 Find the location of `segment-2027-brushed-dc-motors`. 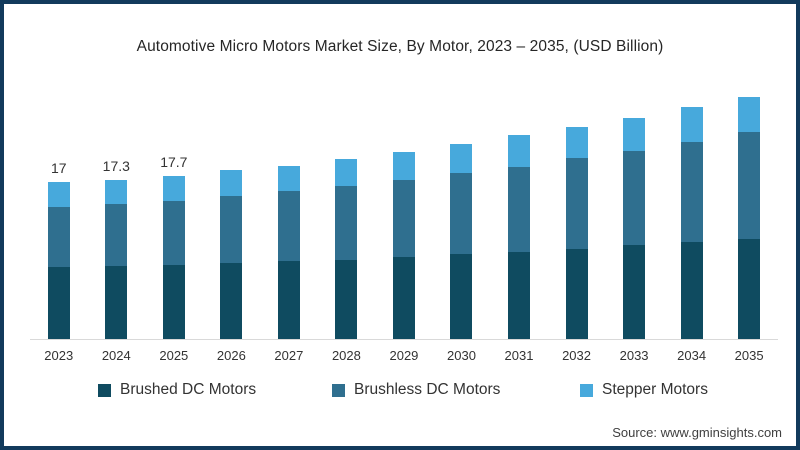

segment-2027-brushed-dc-motors is located at coordinates (288, 299).